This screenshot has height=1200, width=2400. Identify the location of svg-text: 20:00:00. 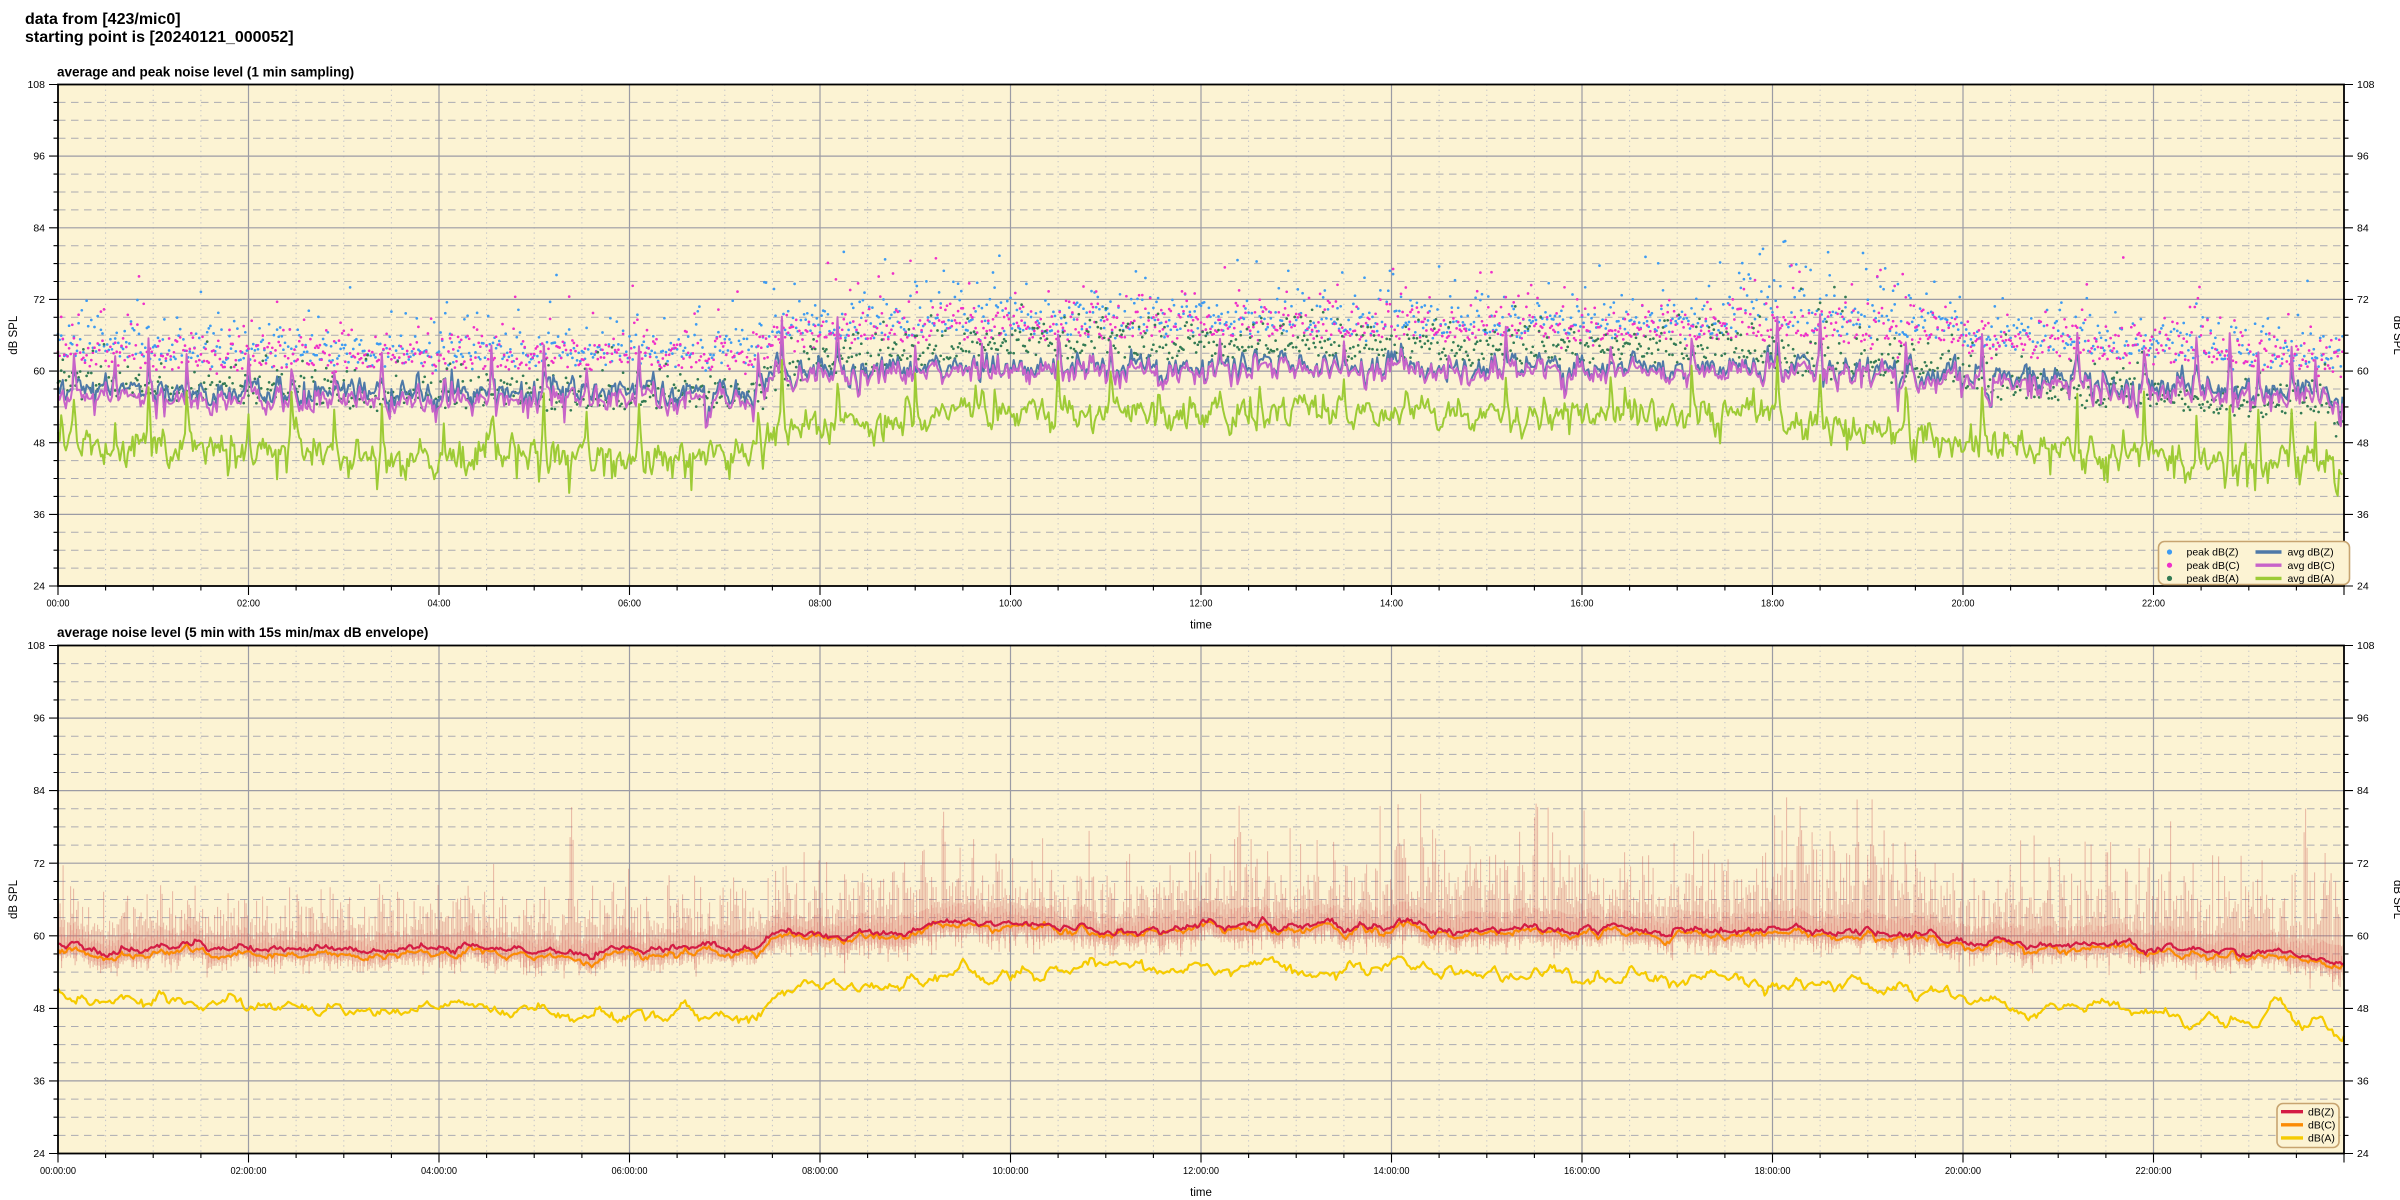
(1963, 1171).